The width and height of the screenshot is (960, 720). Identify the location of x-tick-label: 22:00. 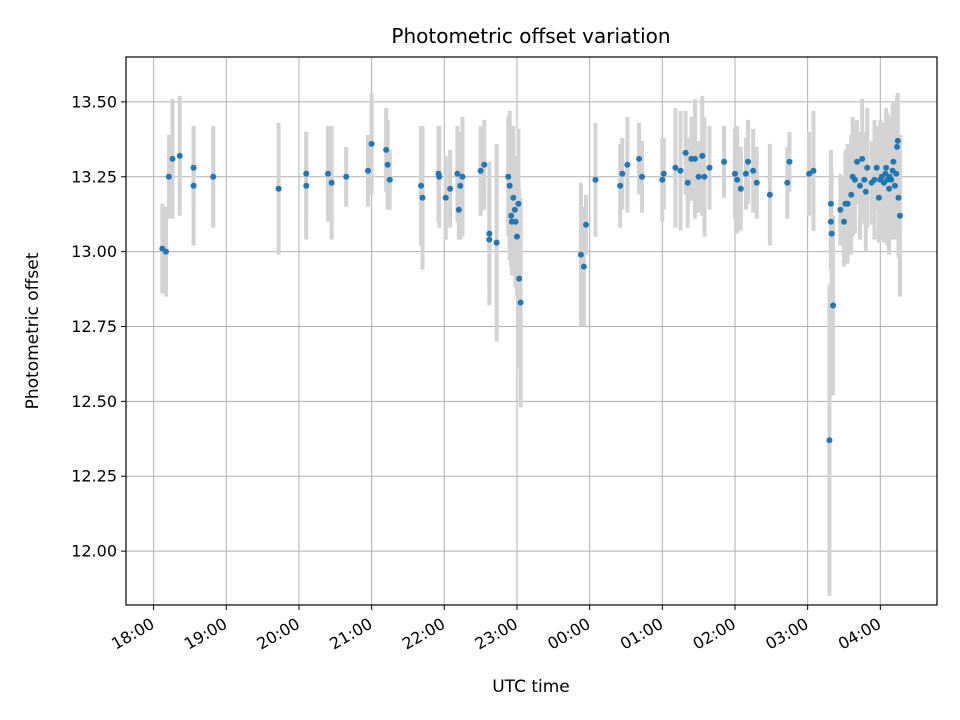
(423, 634).